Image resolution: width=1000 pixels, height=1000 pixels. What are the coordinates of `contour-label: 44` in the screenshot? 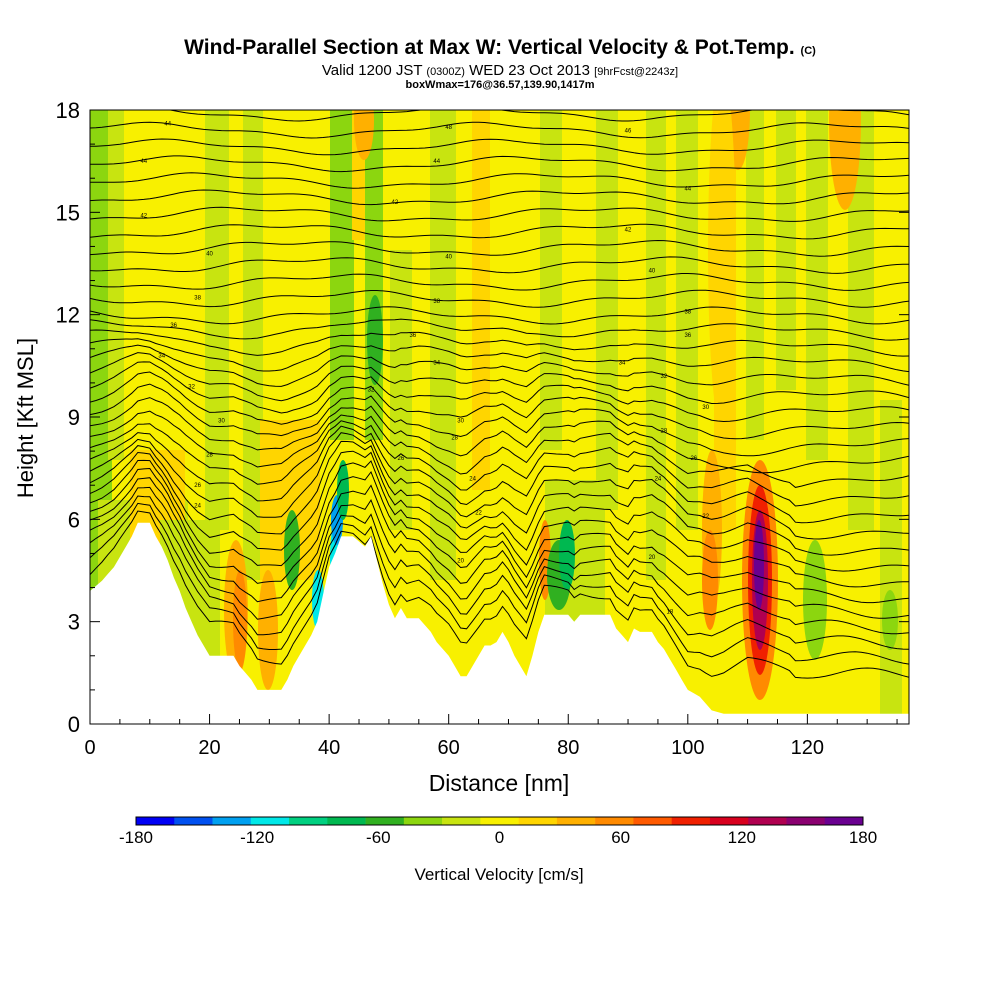 It's located at (687, 189).